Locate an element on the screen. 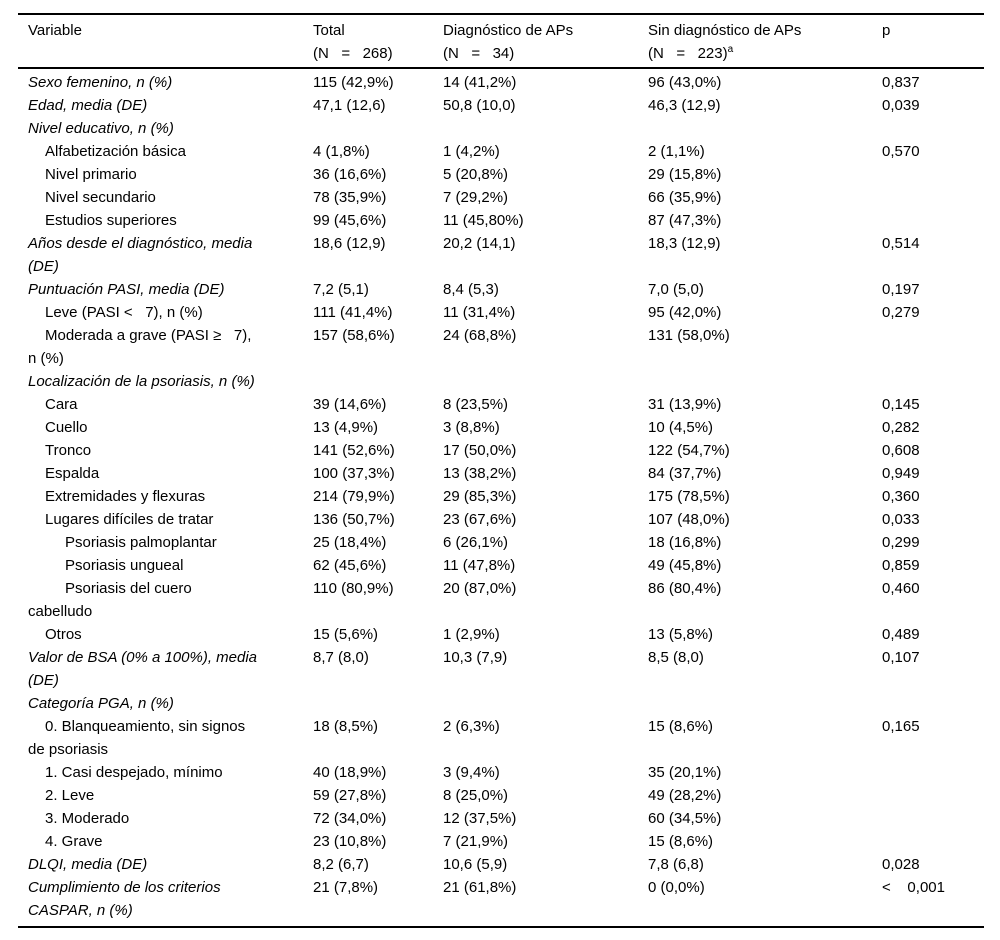  variable-cell: Otros is located at coordinates (63, 634).